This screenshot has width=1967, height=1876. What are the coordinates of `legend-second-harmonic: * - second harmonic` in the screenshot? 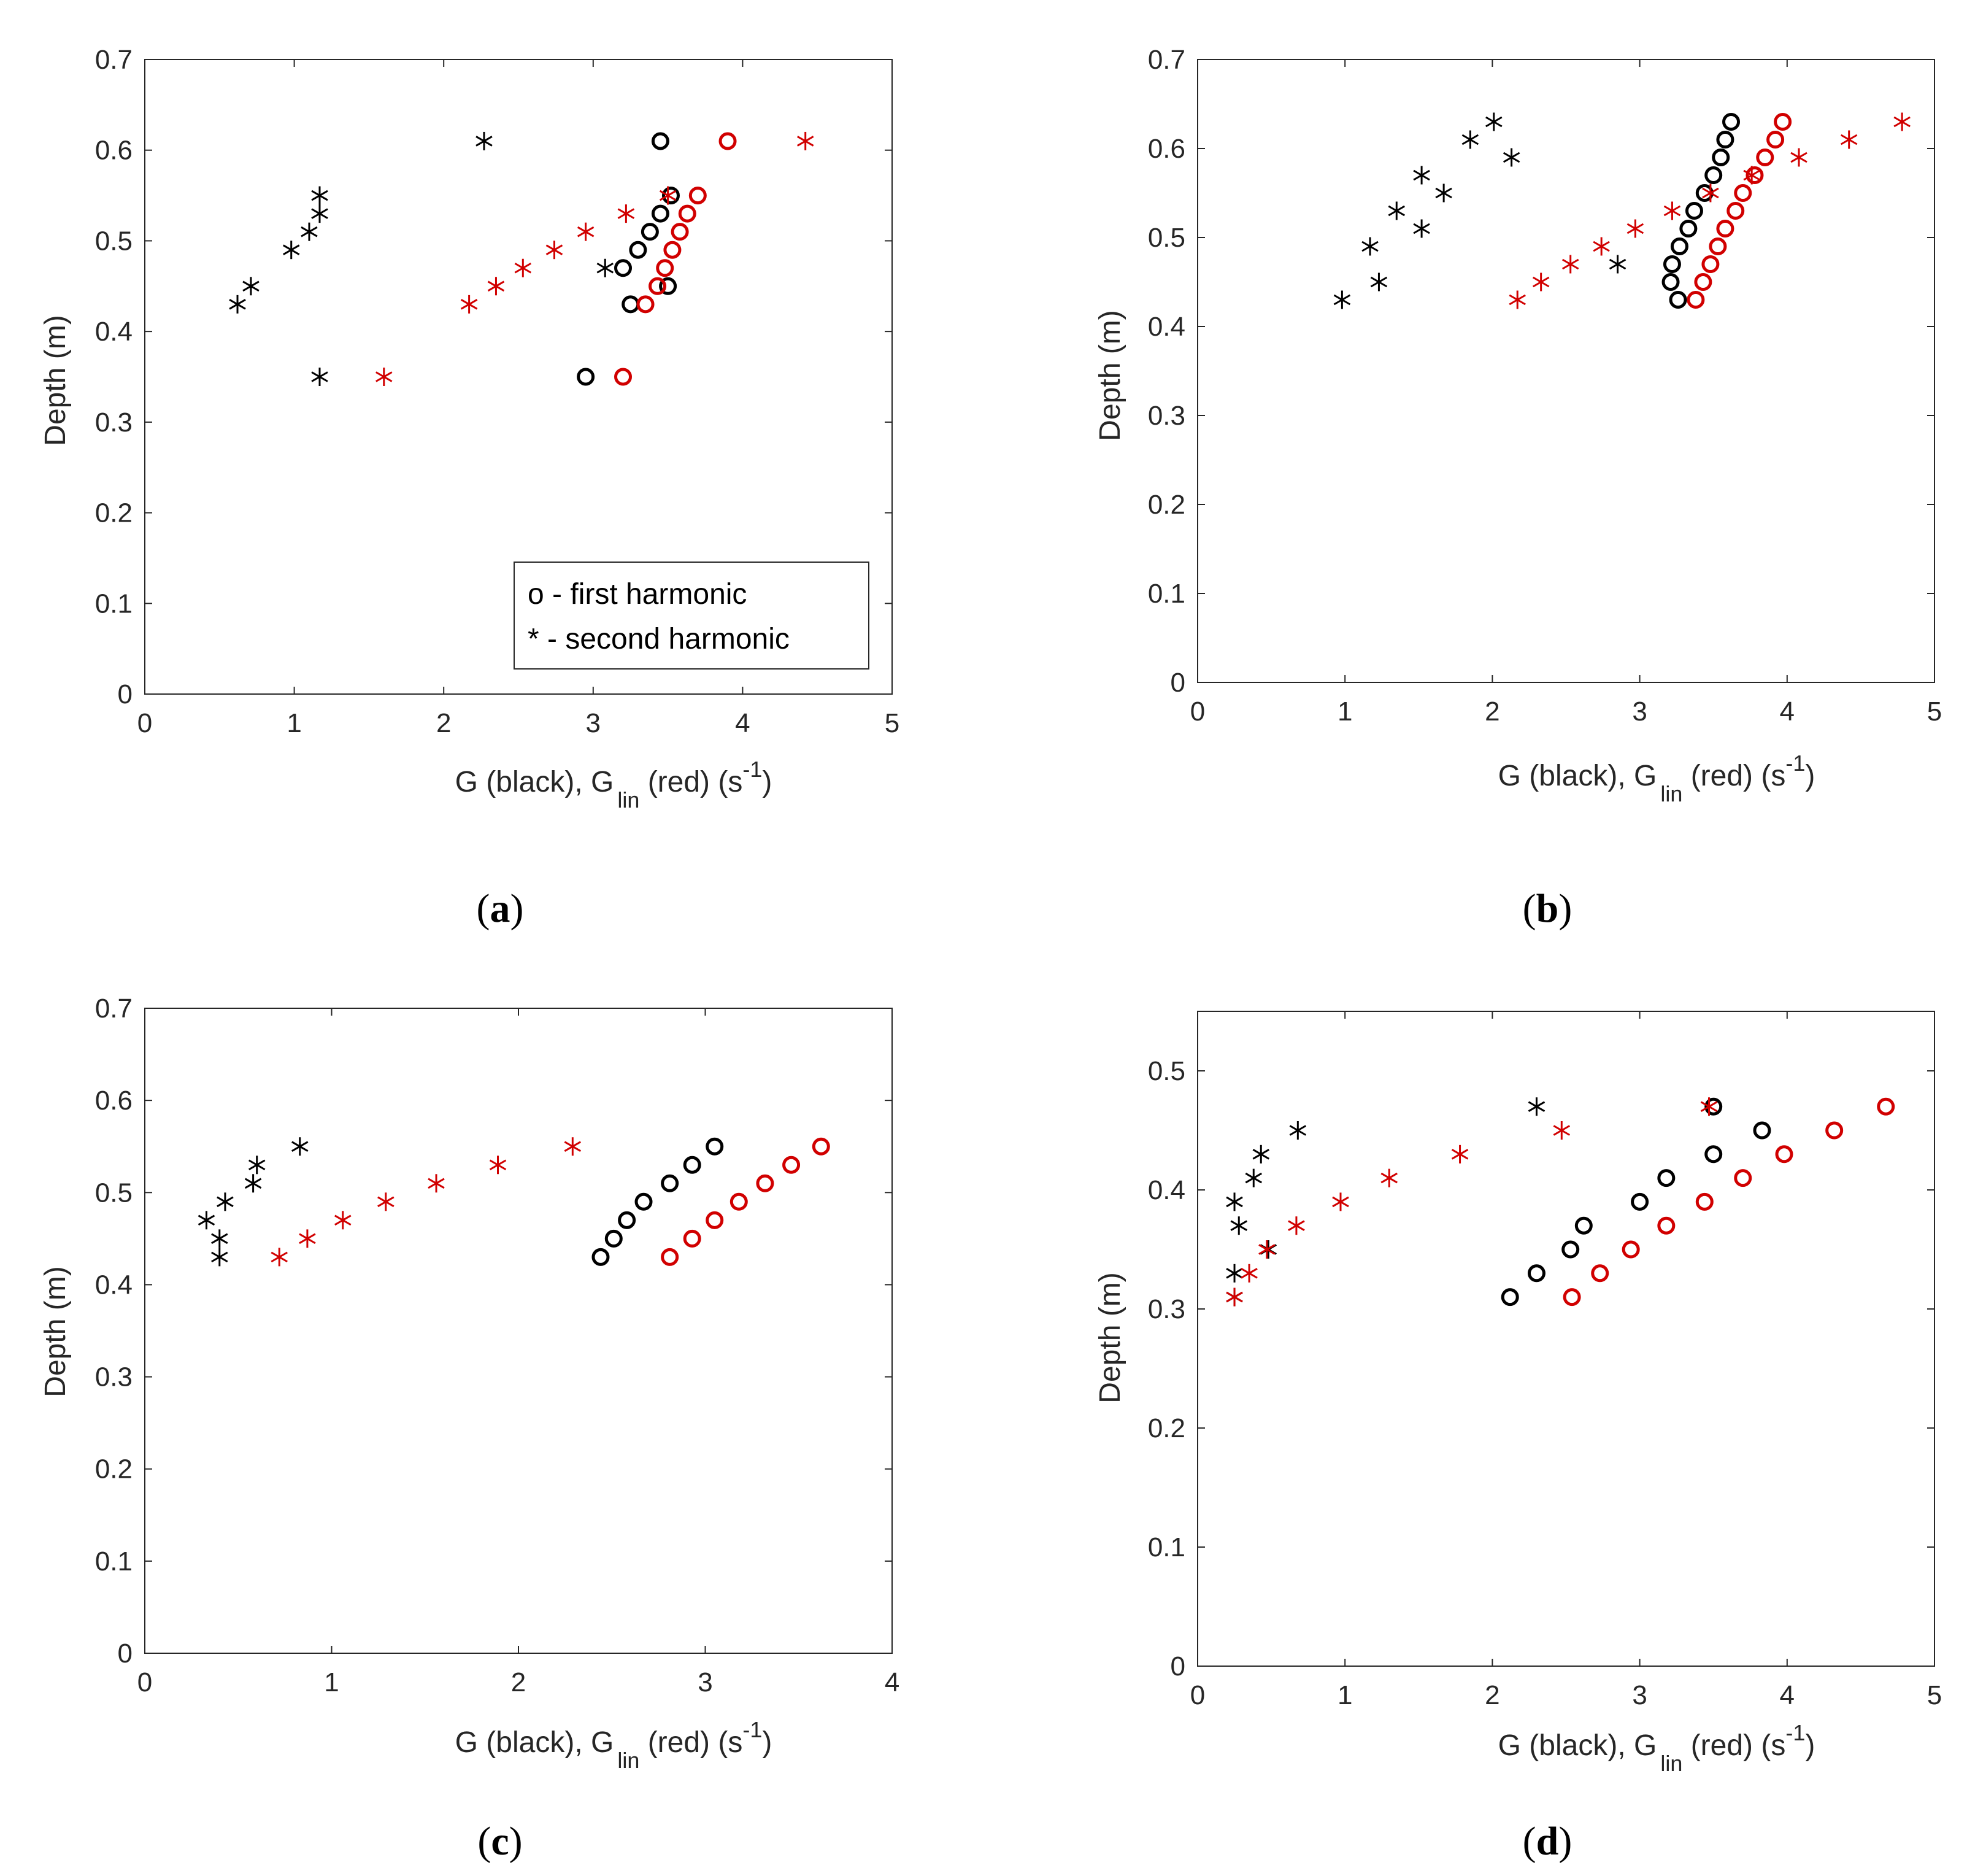 It's located at (659, 639).